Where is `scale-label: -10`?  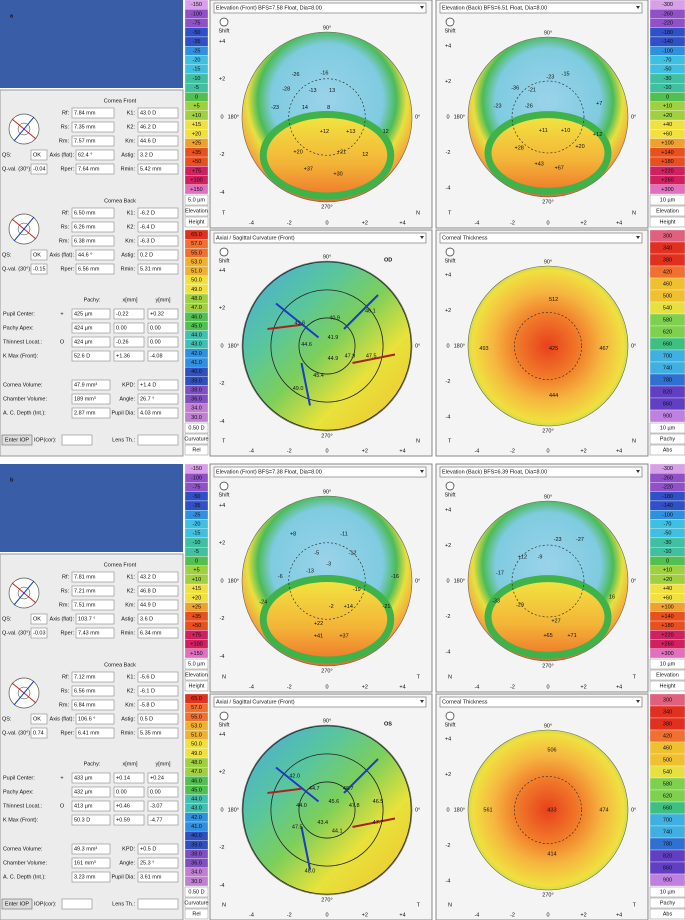 scale-label: -10 is located at coordinates (668, 88).